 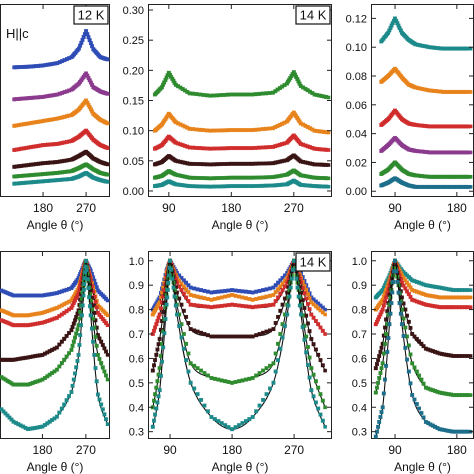 I want to click on y-tick-label: 0.00, so click(x=133, y=192).